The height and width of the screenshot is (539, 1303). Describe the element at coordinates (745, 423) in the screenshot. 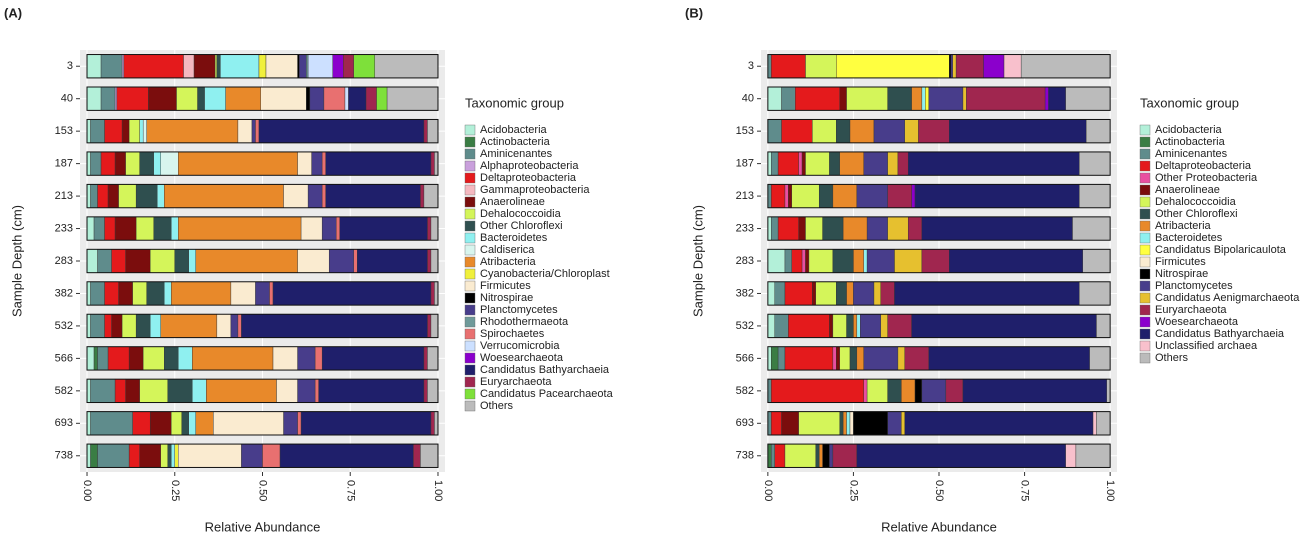

I see `y-tick-label: 693` at that location.